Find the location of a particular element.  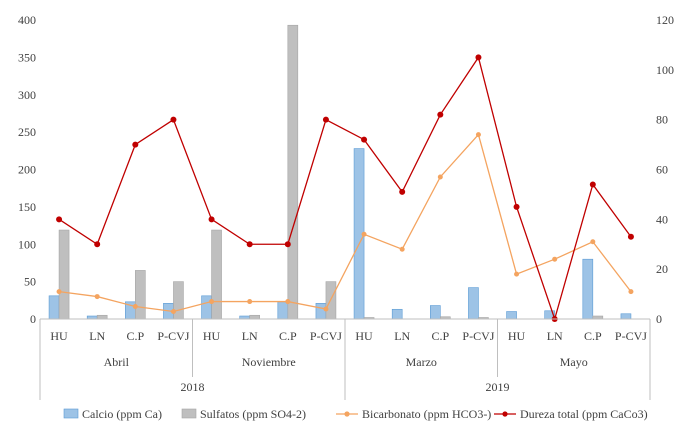

left-axis-tick: 200 is located at coordinates (27, 170).